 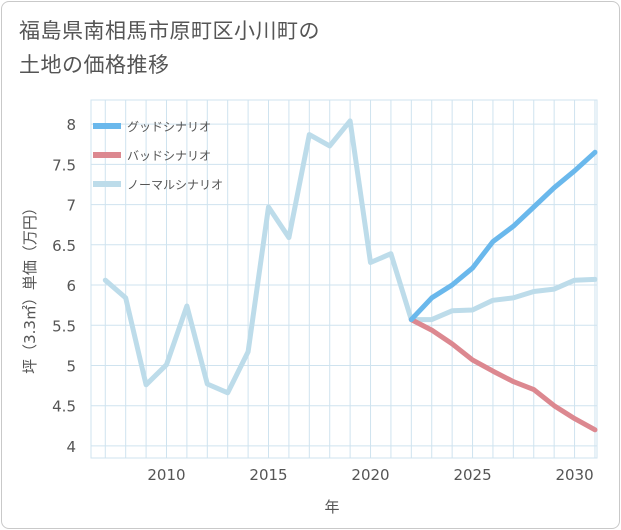 I want to click on x-tick-label: 2020, so click(x=370, y=475).